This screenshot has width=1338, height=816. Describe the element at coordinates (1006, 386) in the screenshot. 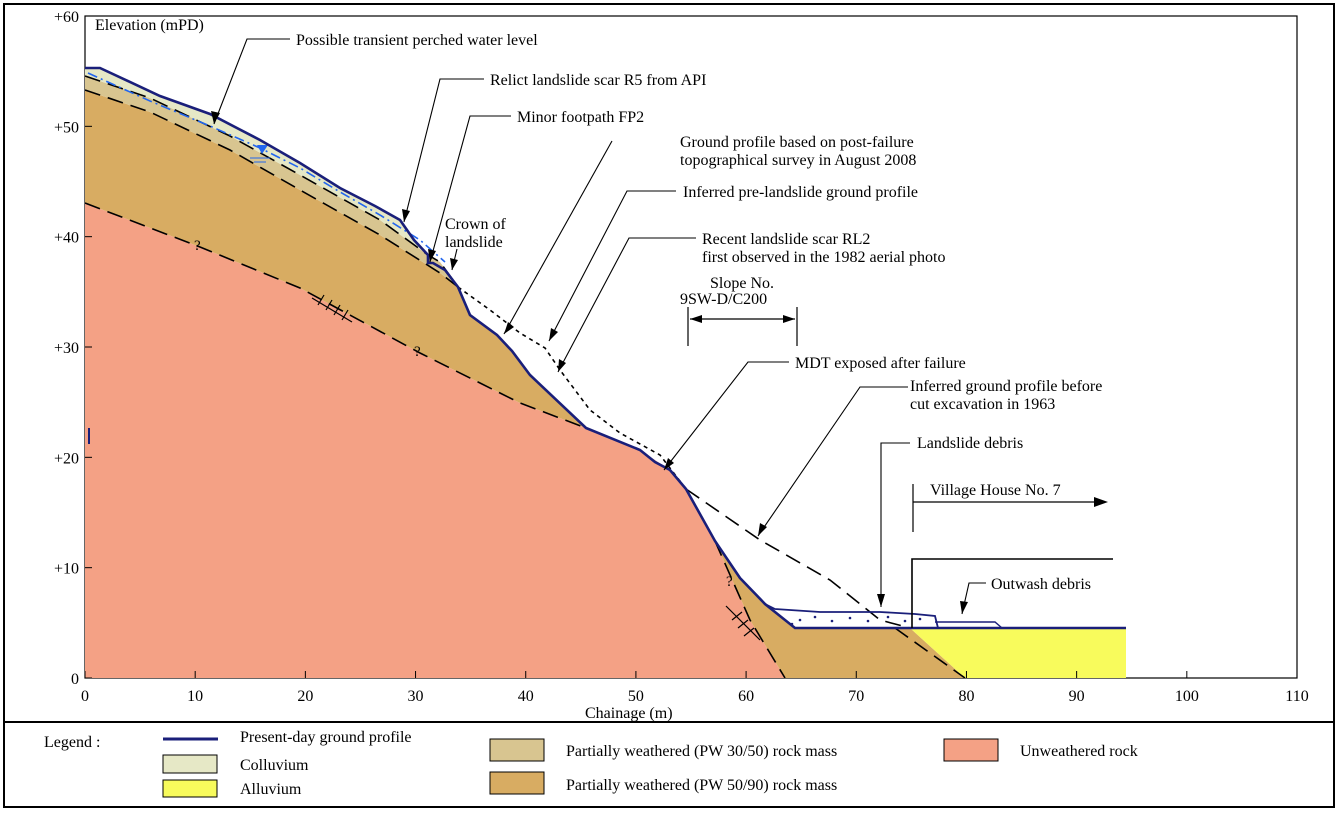

I see `cut-profile-label-1: Inferred ground profile before` at that location.